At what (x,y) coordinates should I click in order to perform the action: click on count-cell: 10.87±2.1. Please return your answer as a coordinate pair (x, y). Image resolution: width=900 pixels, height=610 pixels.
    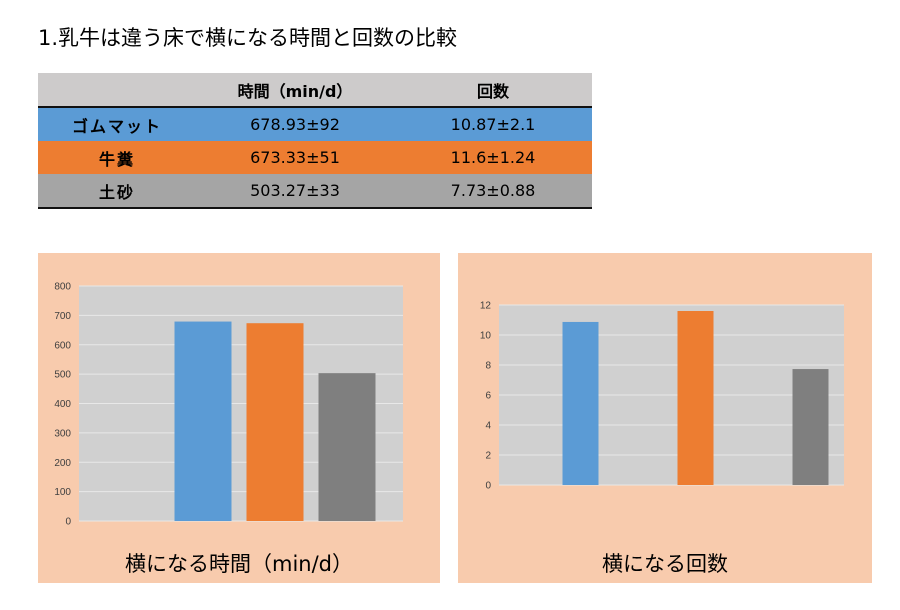
    Looking at the image, I should click on (493, 124).